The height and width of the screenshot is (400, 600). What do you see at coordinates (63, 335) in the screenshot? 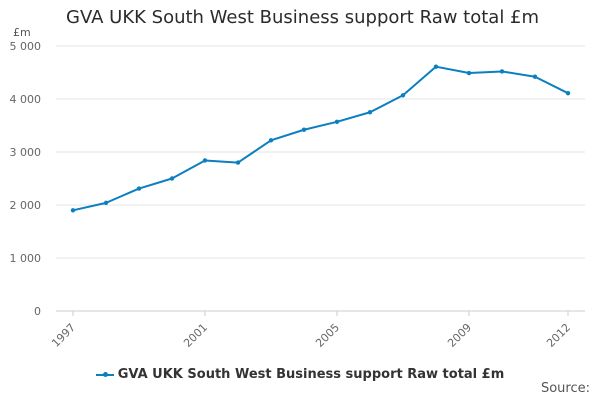
I see `x-tick-label: 1997` at bounding box center [63, 335].